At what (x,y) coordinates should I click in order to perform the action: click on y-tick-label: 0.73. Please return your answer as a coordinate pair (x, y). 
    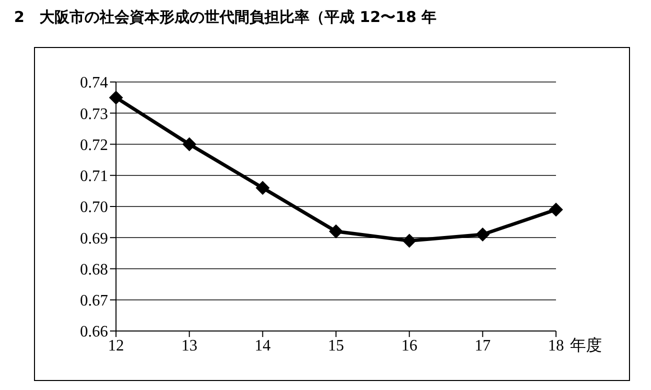
    Looking at the image, I should click on (94, 114).